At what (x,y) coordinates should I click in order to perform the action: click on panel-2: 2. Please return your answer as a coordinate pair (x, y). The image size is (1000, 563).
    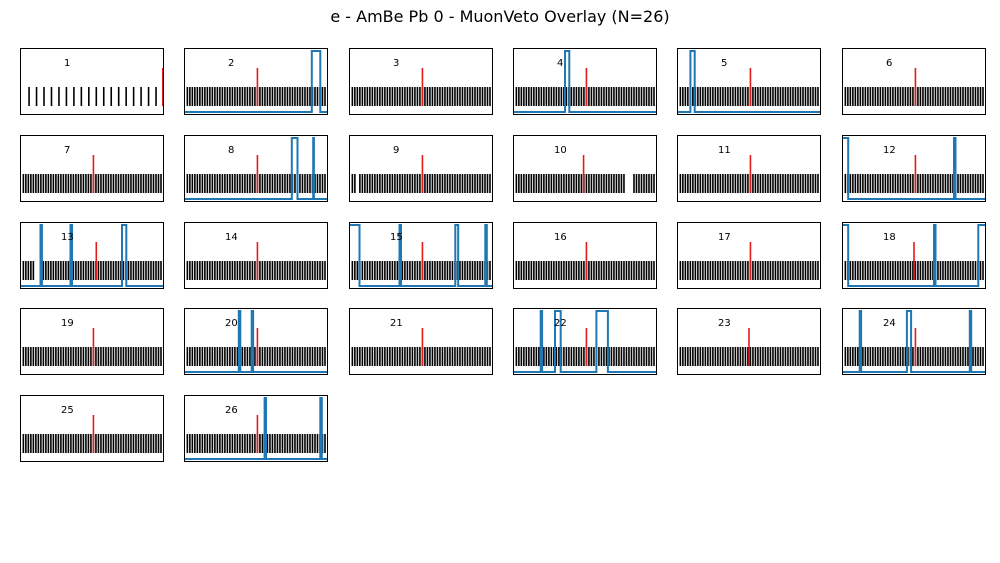
    Looking at the image, I should click on (256, 81).